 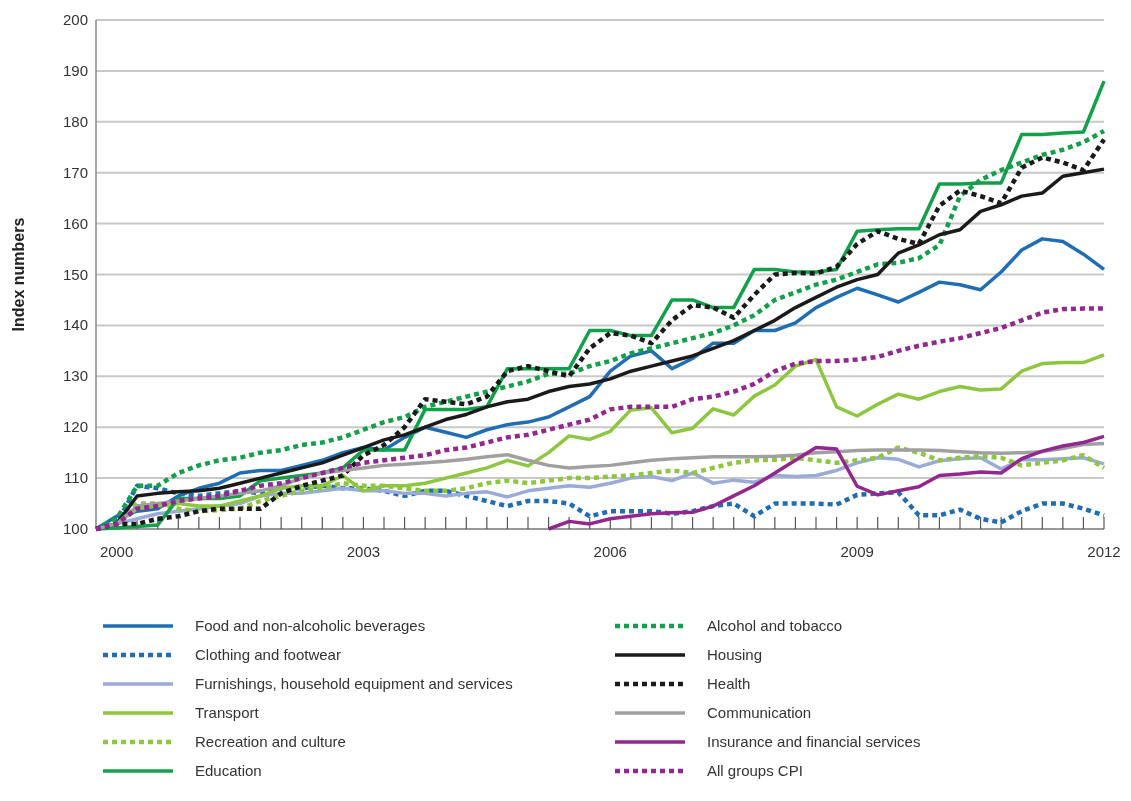 I want to click on legend-label: Communication, so click(x=759, y=712).